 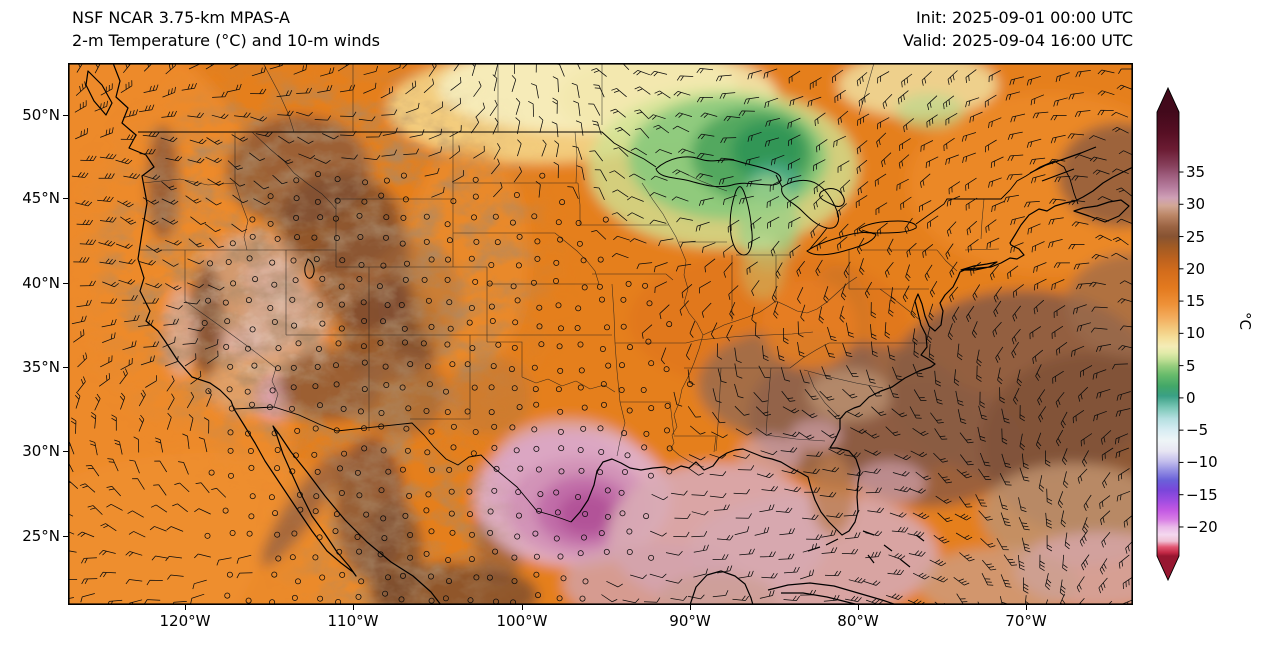 What do you see at coordinates (1017, 40) in the screenshot?
I see `valid-time-label: Valid: 2025-09-04 16:00 UTC` at bounding box center [1017, 40].